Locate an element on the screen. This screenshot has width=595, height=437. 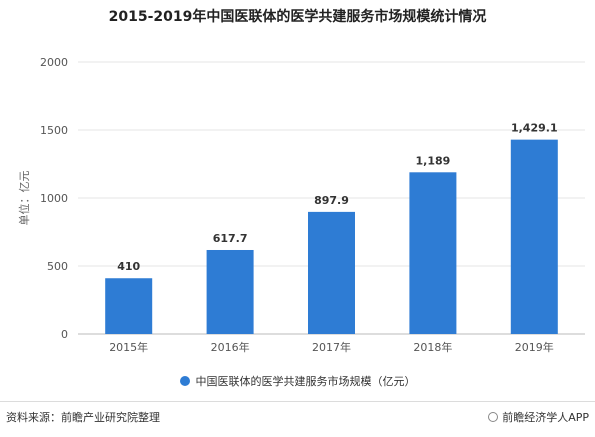
legend: 中国医联体的医学共建服务市场规模（亿元） is located at coordinates (297, 381).